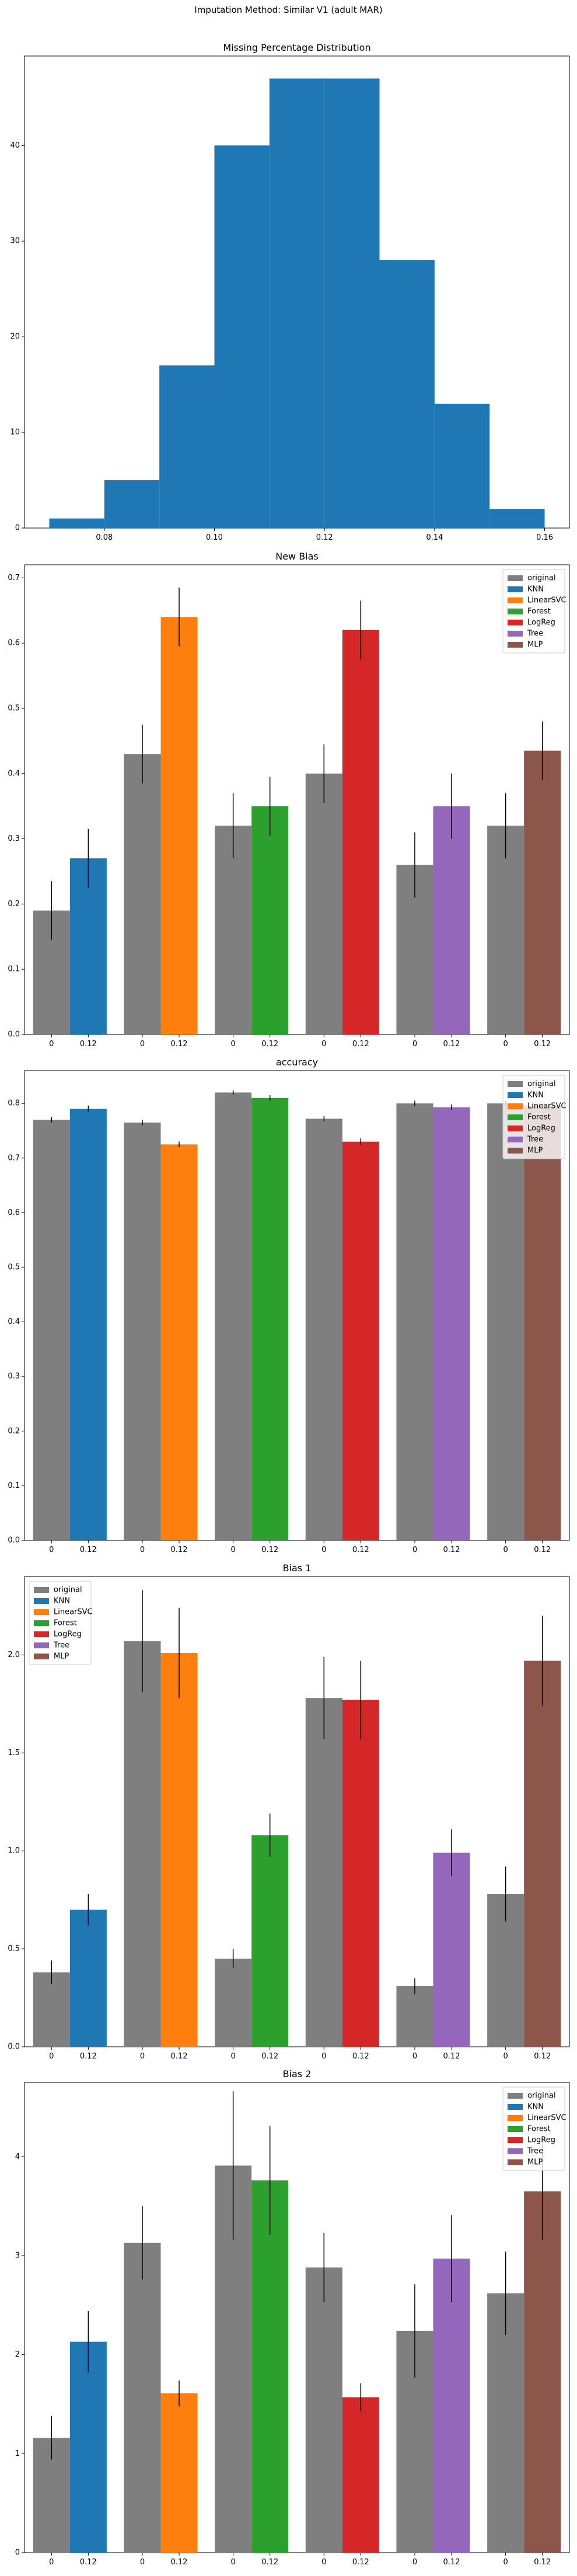 This screenshot has height=2576, width=577. What do you see at coordinates (541, 578) in the screenshot?
I see `legend-label-original: original` at bounding box center [541, 578].